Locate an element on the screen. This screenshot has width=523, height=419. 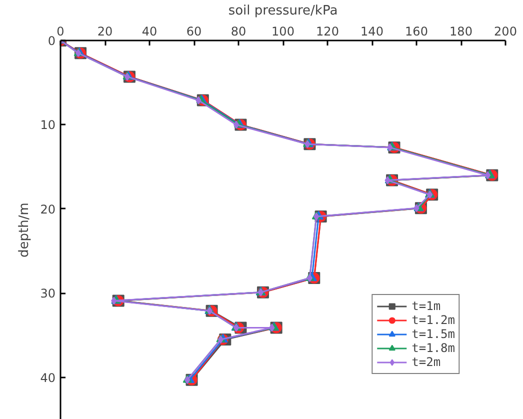
x-tick-label: 80 is located at coordinates (238, 31).